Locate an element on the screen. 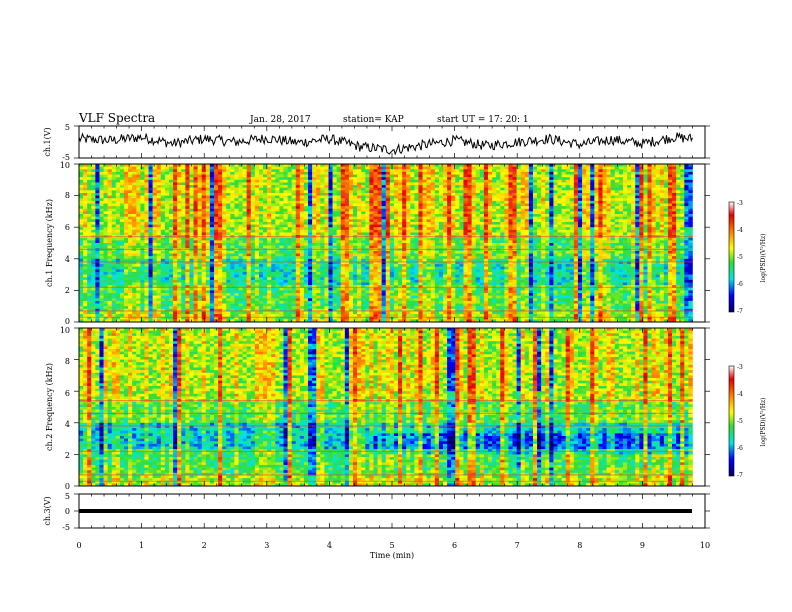  ch1-ytick-bottom: -5 is located at coordinates (66, 157).